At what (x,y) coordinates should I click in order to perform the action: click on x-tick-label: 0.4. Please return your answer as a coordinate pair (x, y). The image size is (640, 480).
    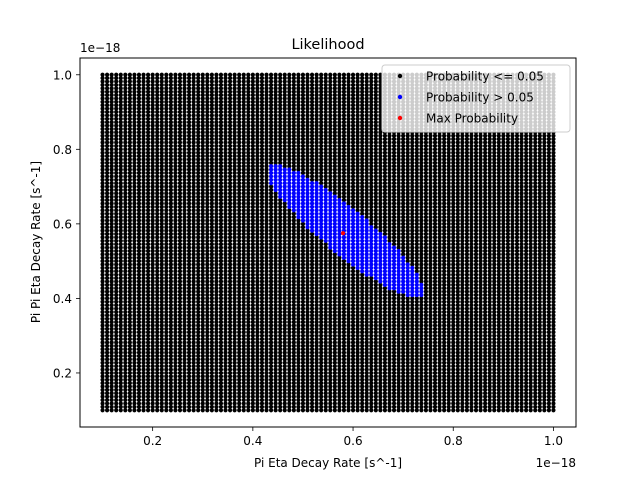
    Looking at the image, I should click on (252, 441).